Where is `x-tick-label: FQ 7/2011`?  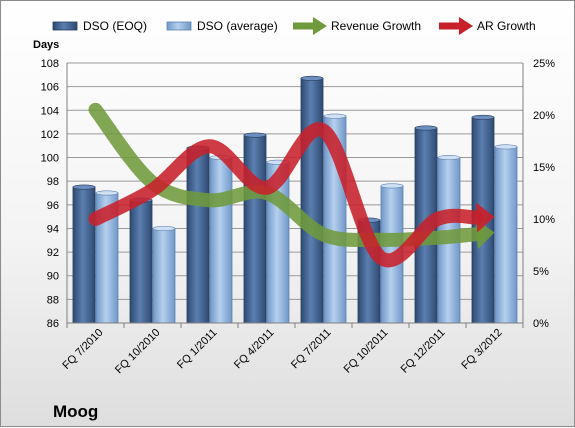
x-tick-label: FQ 7/2011 is located at coordinates (311, 349).